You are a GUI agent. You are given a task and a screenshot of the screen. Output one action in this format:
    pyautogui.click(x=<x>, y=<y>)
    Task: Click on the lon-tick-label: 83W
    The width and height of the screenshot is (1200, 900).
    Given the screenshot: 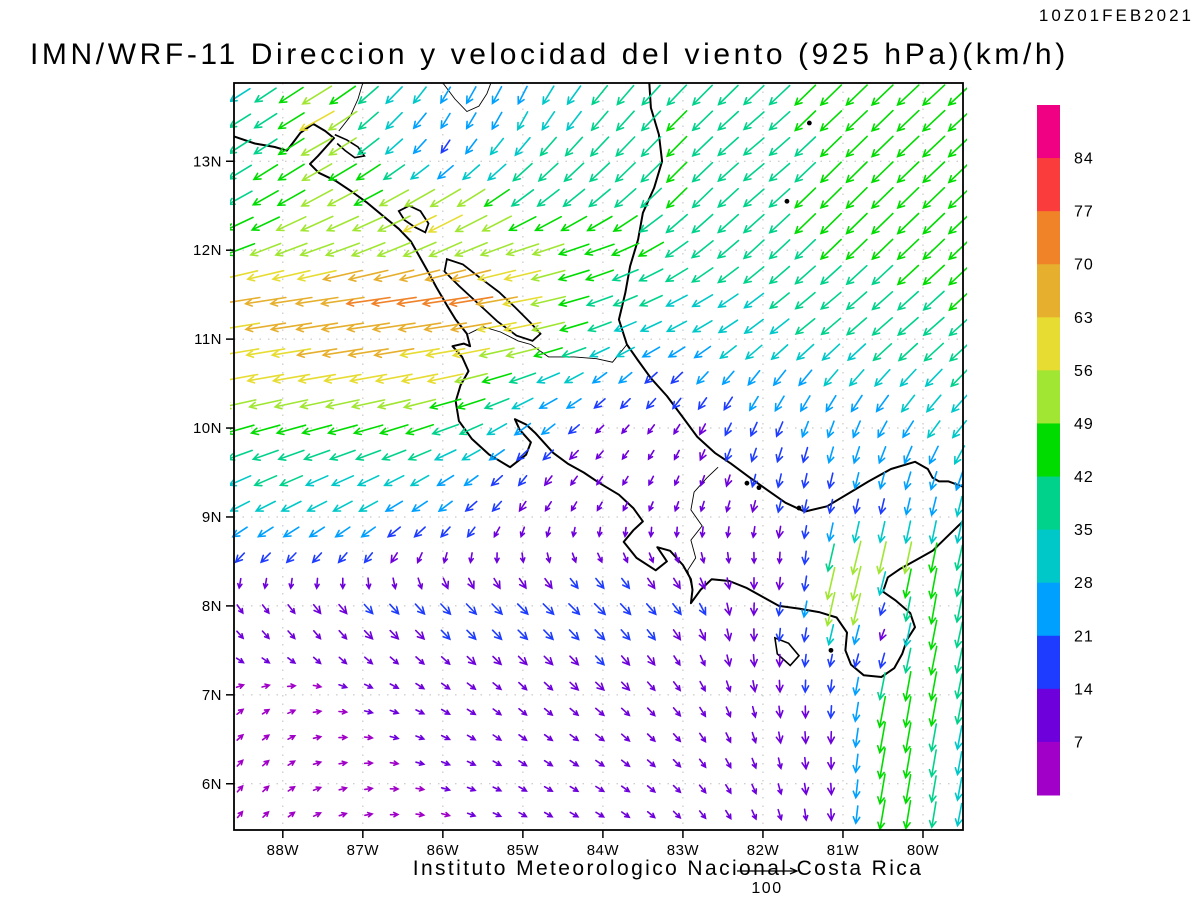 What is the action you would take?
    pyautogui.click(x=683, y=850)
    